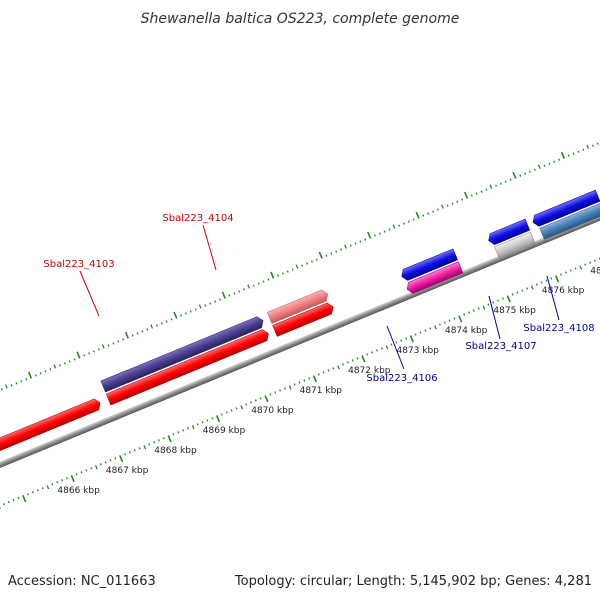  What do you see at coordinates (500, 346) in the screenshot?
I see `gene-label-sbal223-4107: Sbal223_4107` at bounding box center [500, 346].